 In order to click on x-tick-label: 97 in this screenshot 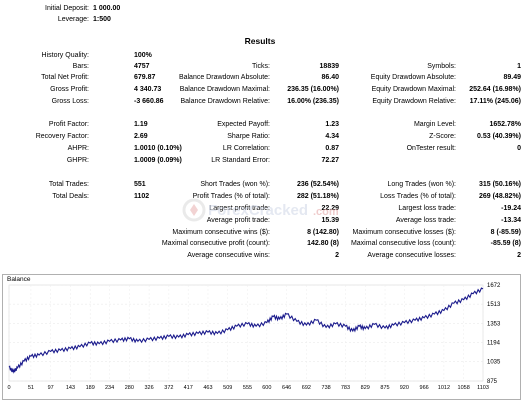, I will do `click(51, 388)`.